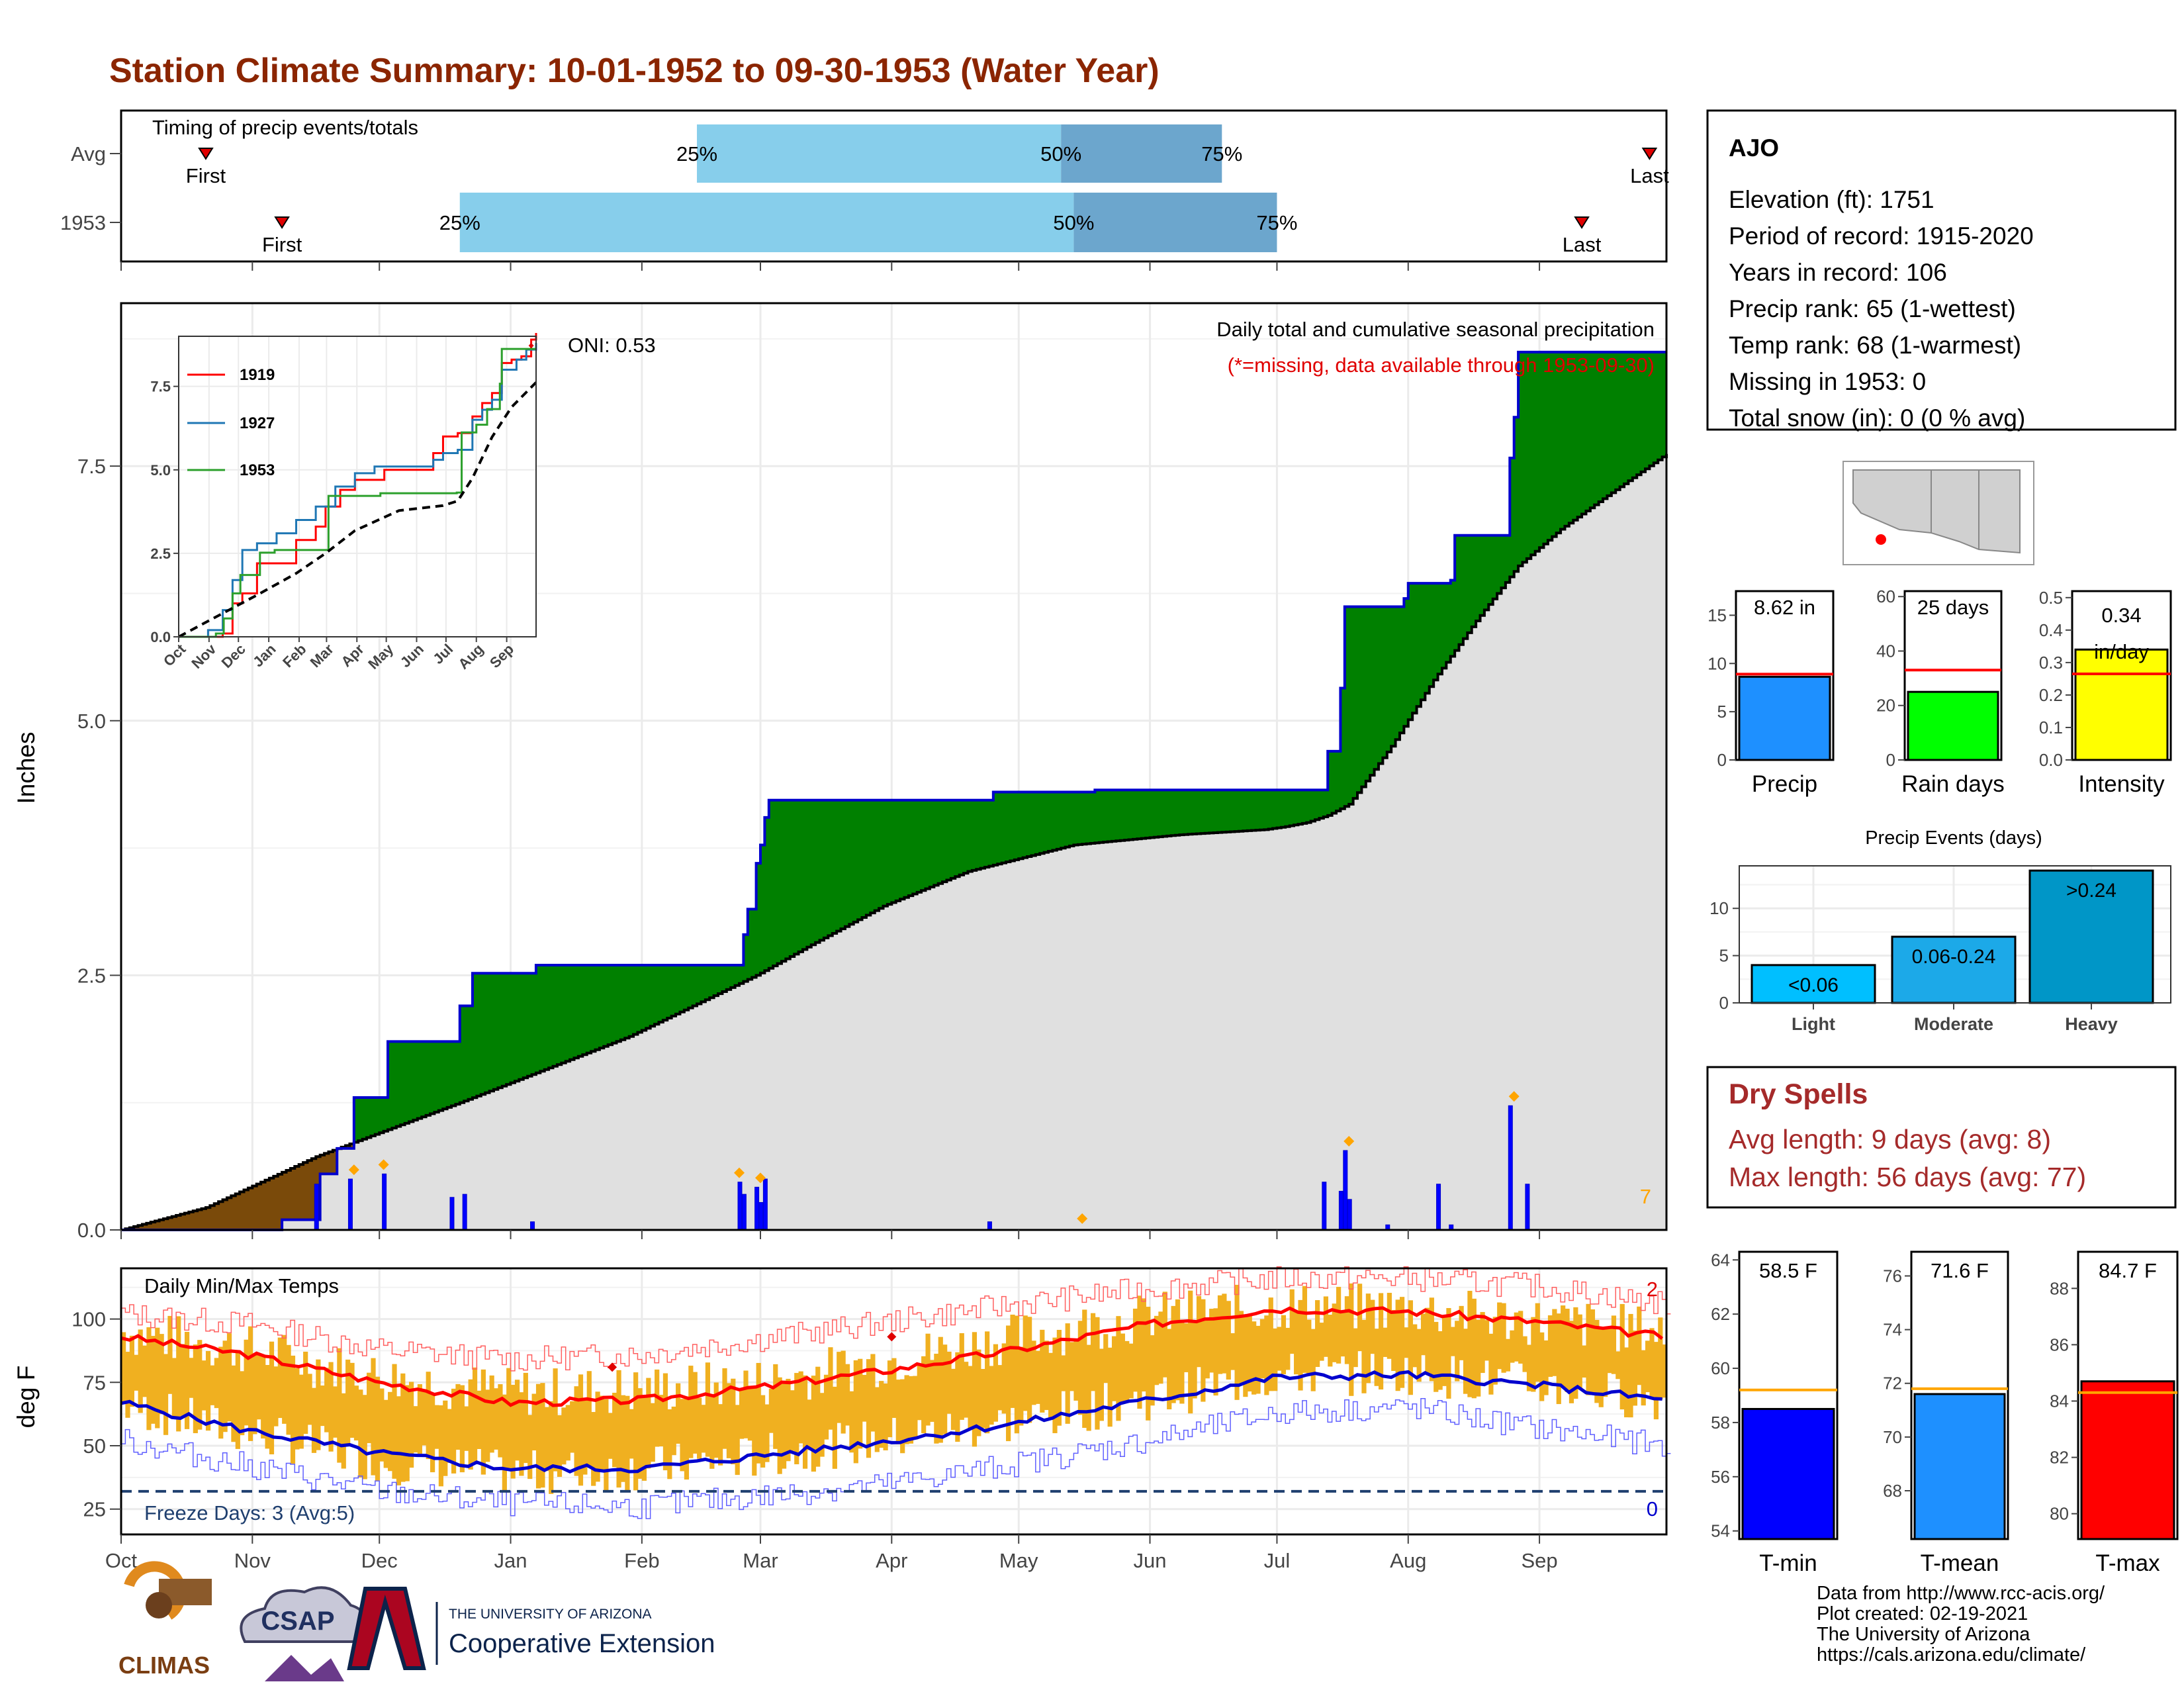 The image size is (2184, 1688). Describe the element at coordinates (2059, 1458) in the screenshot. I see `temp-bar-tick-label: 82` at that location.